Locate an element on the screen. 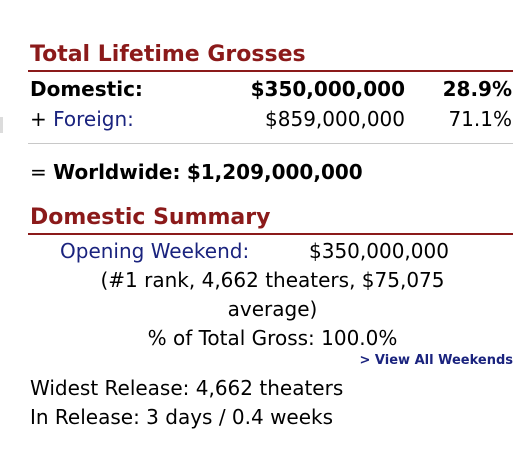  in-release: In Release: 3 days / 0.4 weeks is located at coordinates (182, 417).